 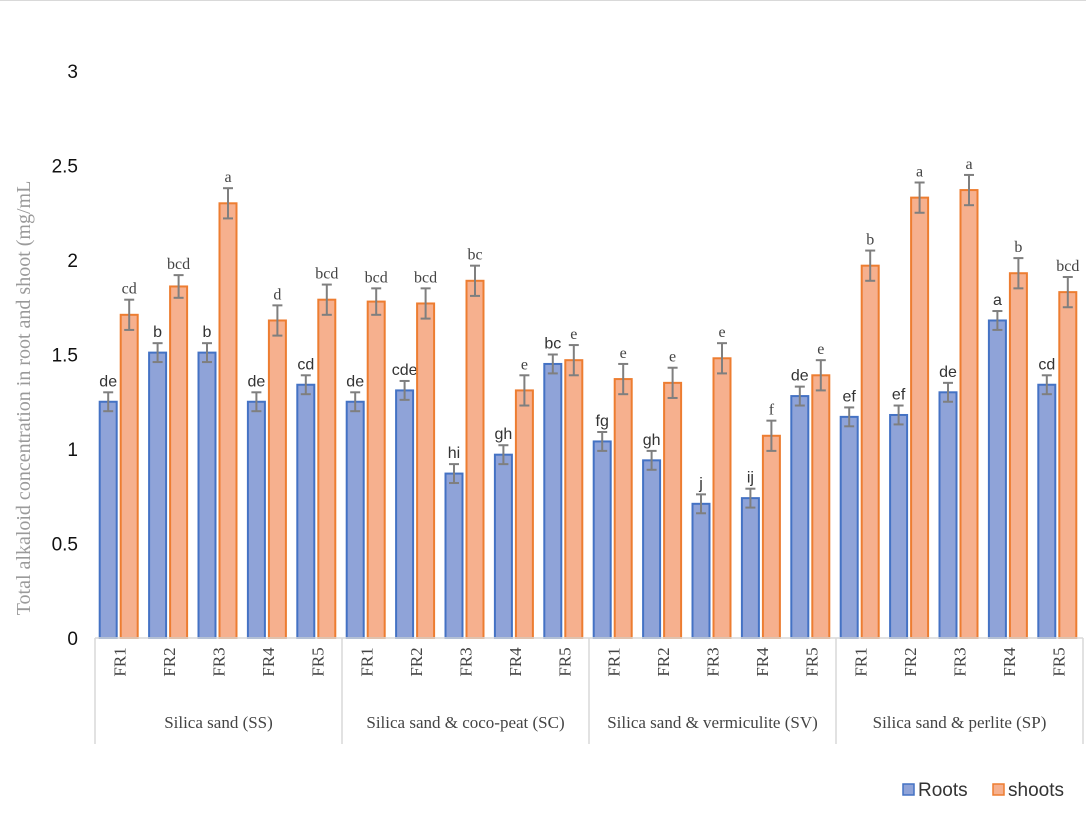 I want to click on legend-item: Roots, so click(x=935, y=790).